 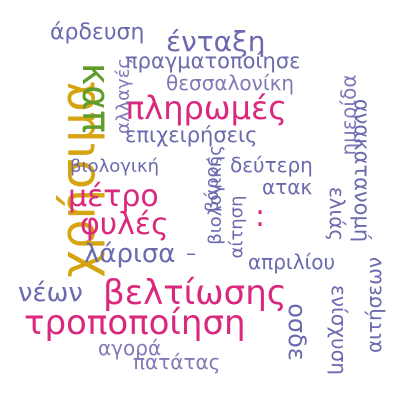 I want to click on word-epixeiriseis: επιχειρήσεις, so click(x=191, y=135).